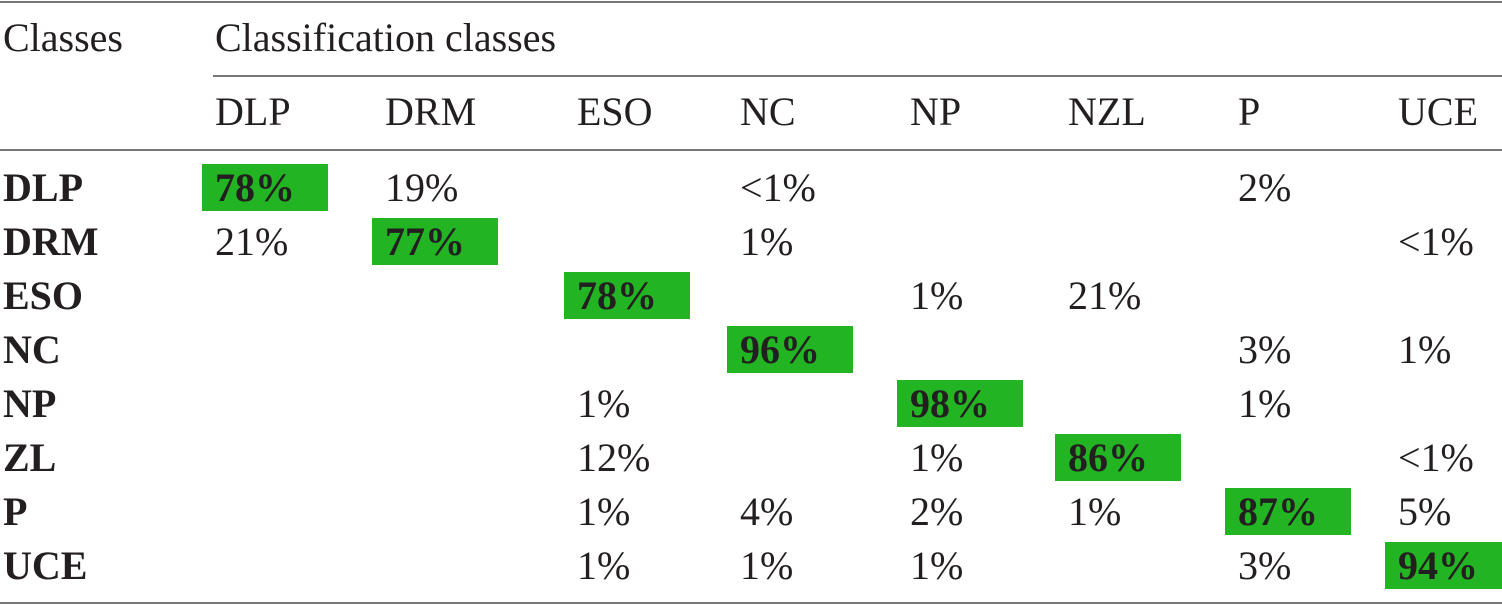  I want to click on column-header: NZL, so click(1107, 111).